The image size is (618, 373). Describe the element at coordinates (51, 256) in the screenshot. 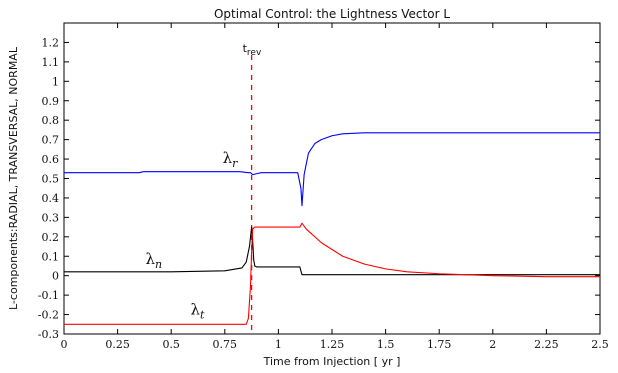

I see `y-tick-label: 0.1` at that location.